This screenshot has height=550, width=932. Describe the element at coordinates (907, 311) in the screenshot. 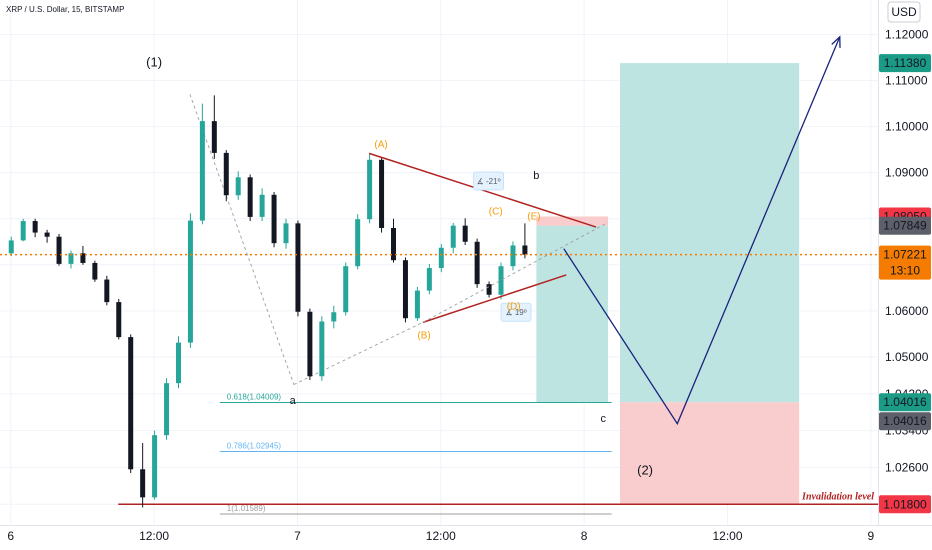

I see `y-tick-label: 1.06000` at that location.